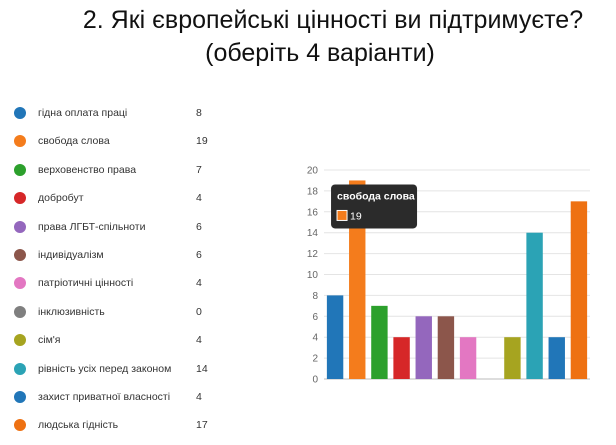 The image size is (616, 445). I want to click on legend-label: добробут, so click(61, 198).